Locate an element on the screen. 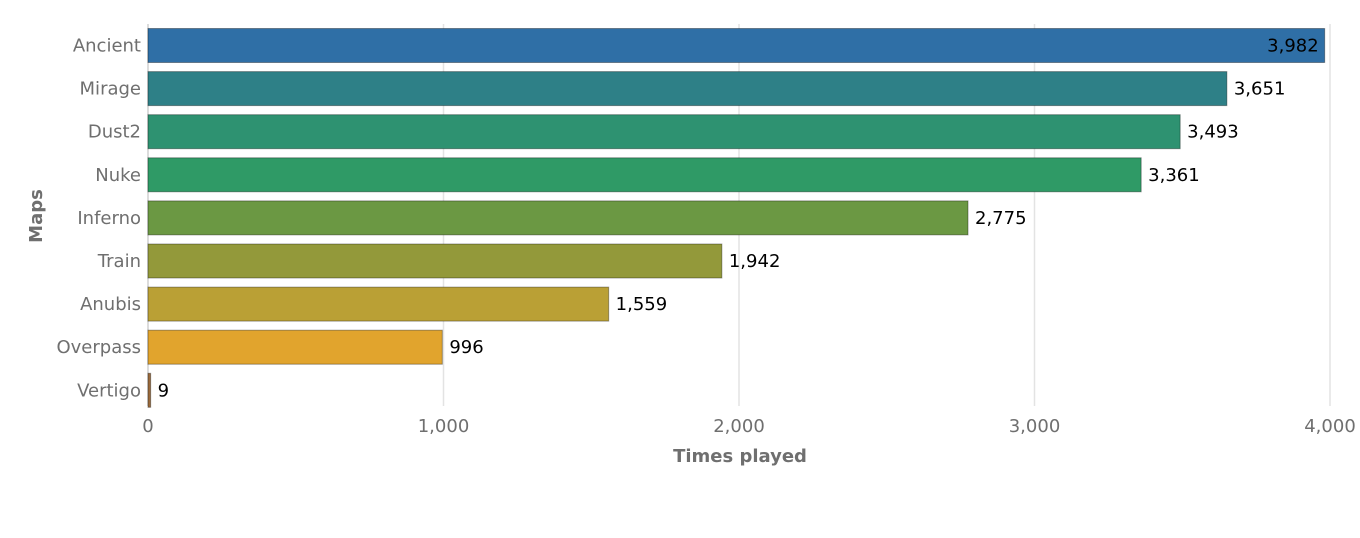  category-label-mirage: Mirage is located at coordinates (110, 89).